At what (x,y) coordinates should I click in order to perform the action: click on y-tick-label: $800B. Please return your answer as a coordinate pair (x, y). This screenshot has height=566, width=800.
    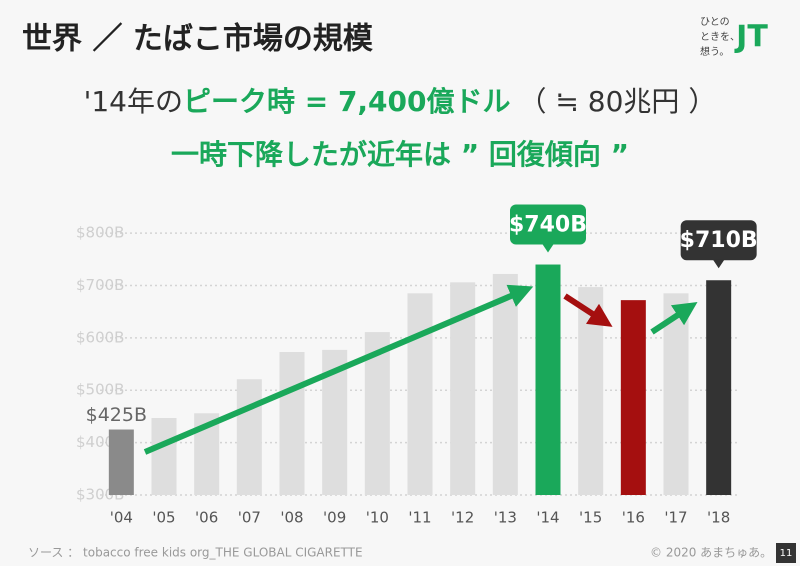
    Looking at the image, I should click on (100, 233).